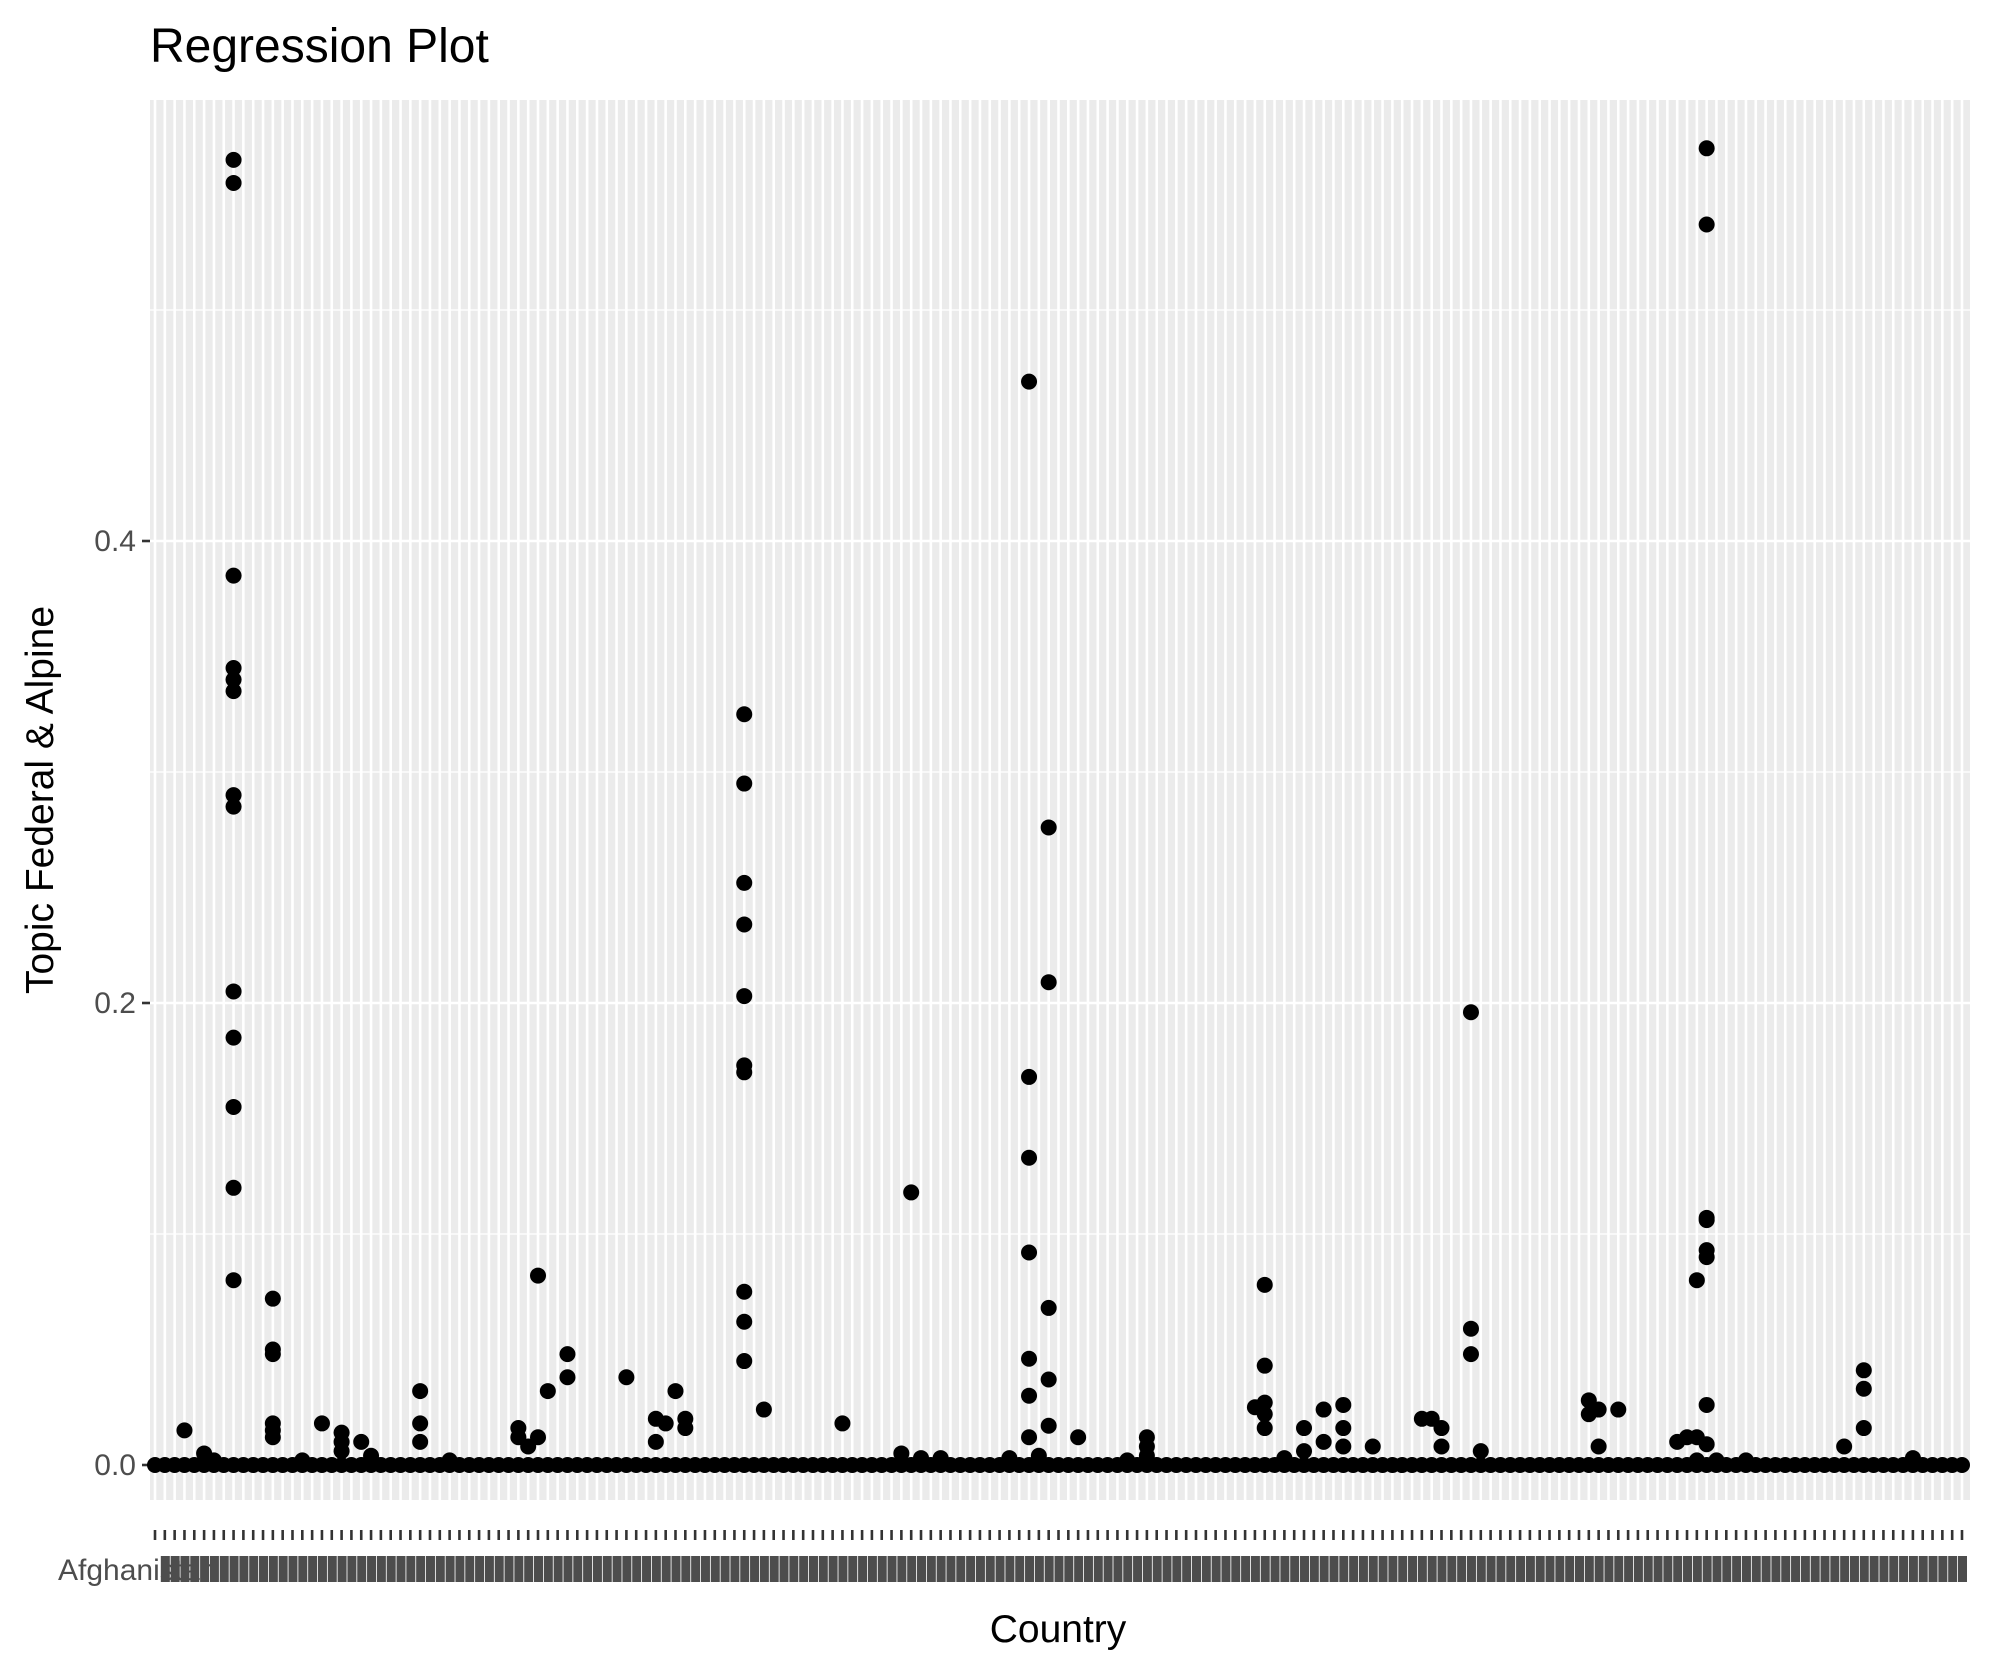  I want to click on y-tick-label: 0.0, so click(115, 1465).